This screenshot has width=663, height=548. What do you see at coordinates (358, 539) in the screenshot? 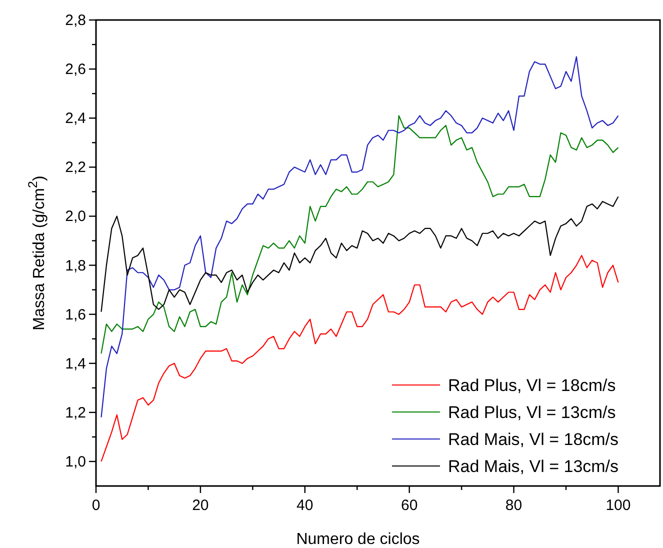
I see `x-axis-title: Numero de ciclos` at bounding box center [358, 539].